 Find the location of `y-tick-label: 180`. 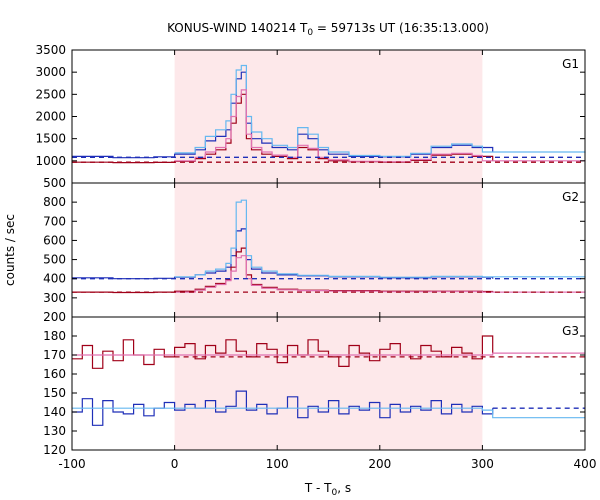

y-tick-label: 180 is located at coordinates (54, 336).